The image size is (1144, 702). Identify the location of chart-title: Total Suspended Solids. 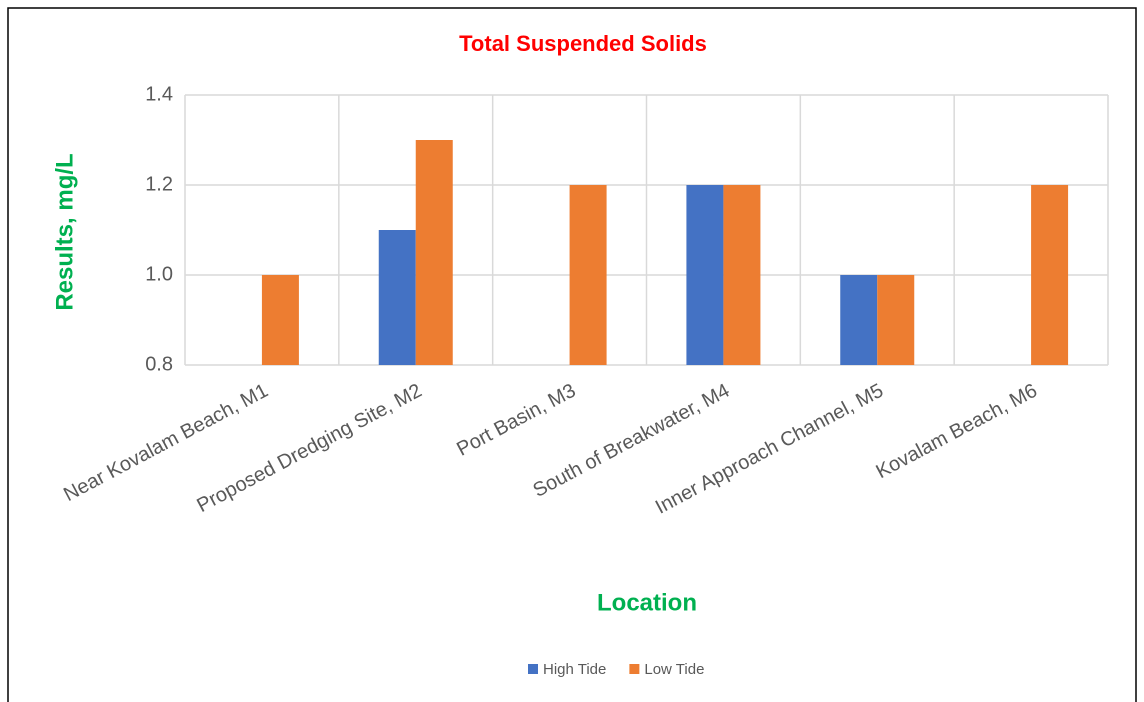
(583, 43).